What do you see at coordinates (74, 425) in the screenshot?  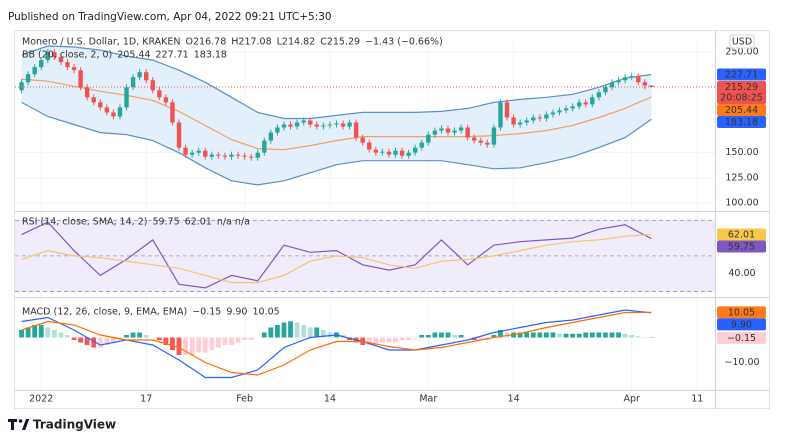 I see `footer-logo-text: TradingView` at bounding box center [74, 425].